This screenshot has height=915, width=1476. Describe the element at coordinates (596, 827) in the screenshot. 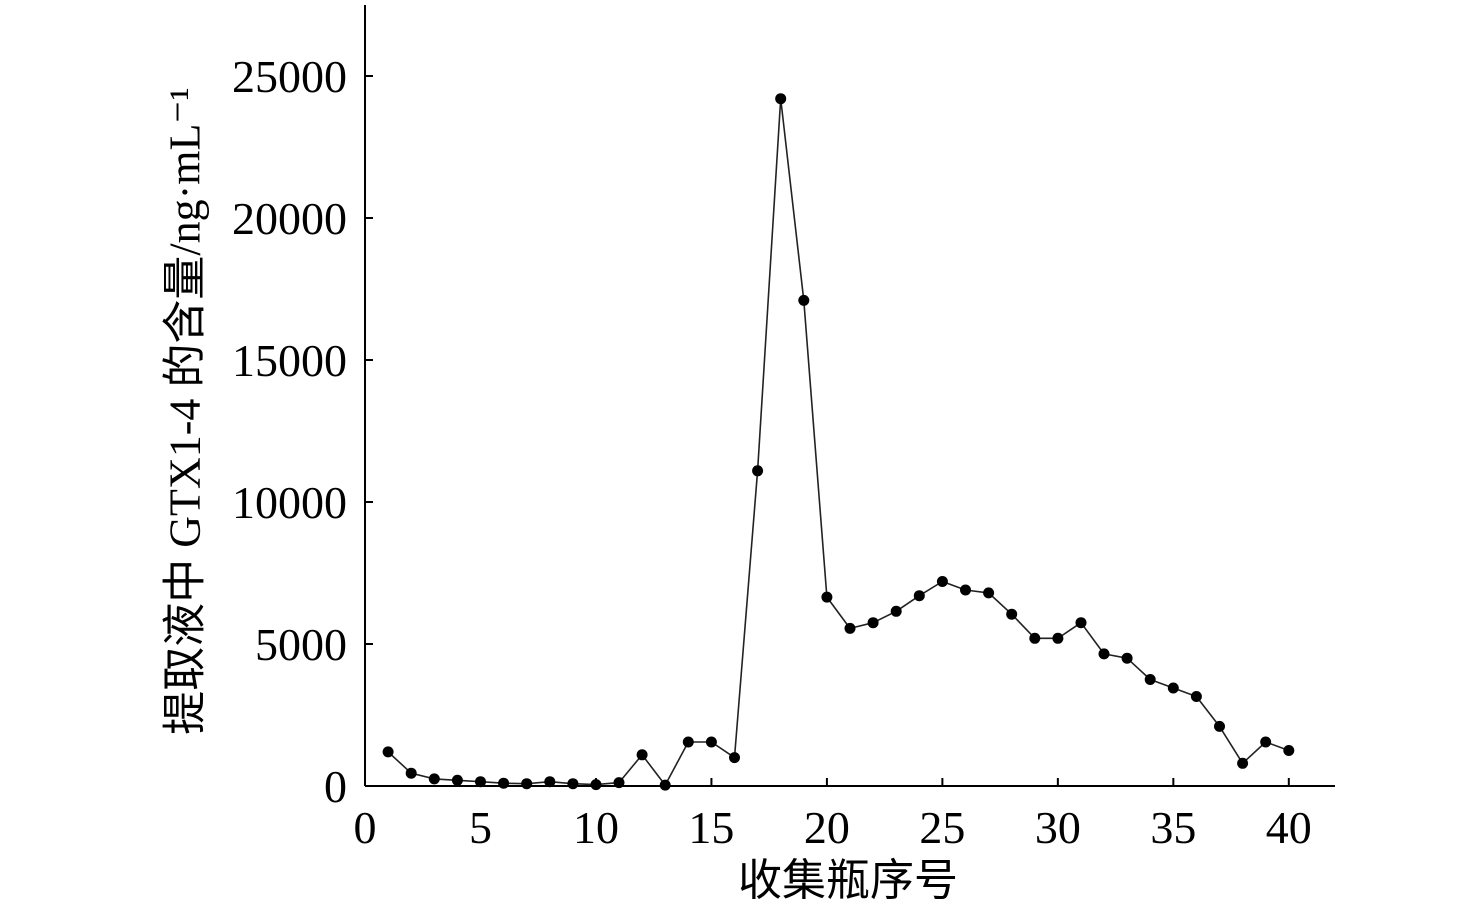

I see `x-tick-label: 10` at that location.